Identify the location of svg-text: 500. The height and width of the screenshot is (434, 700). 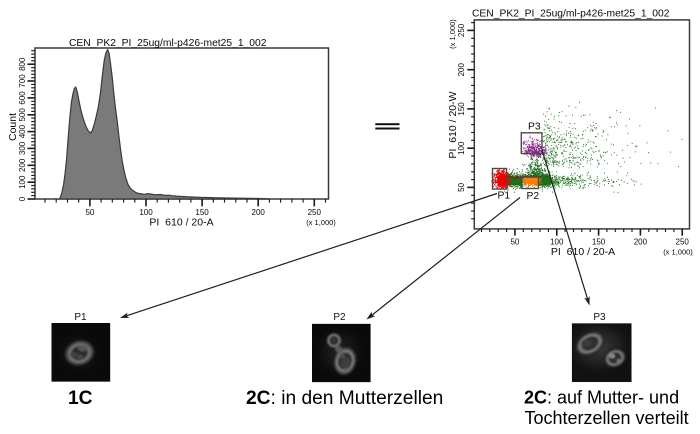
(22, 115).